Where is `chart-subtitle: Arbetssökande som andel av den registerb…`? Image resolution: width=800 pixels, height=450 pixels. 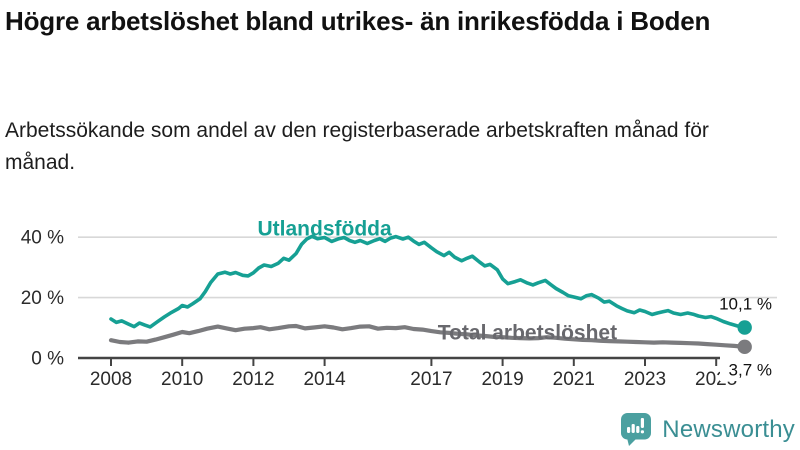 chart-subtitle: Arbetssökande som andel av den registerb… is located at coordinates (357, 146).